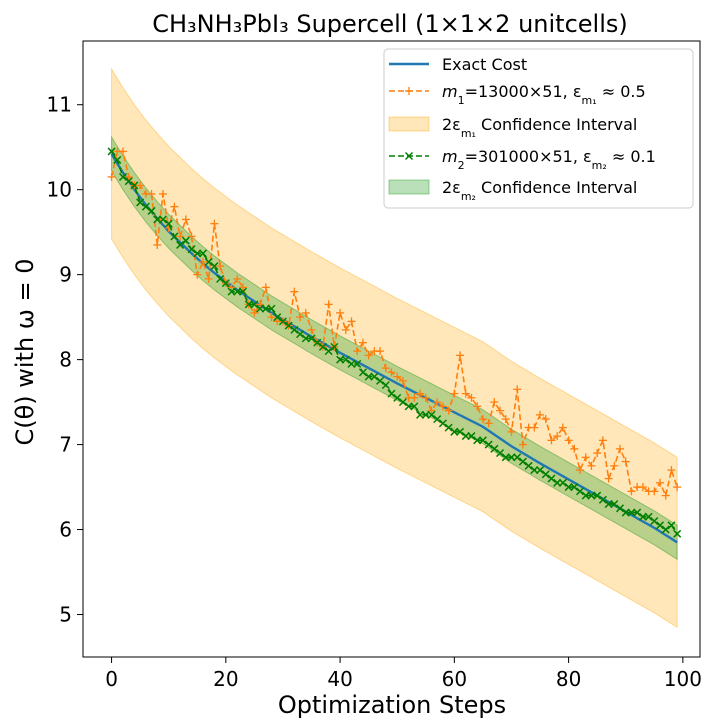 This screenshot has height=728, width=712. Describe the element at coordinates (568, 679) in the screenshot. I see `x-tick-label-80: 80` at that location.